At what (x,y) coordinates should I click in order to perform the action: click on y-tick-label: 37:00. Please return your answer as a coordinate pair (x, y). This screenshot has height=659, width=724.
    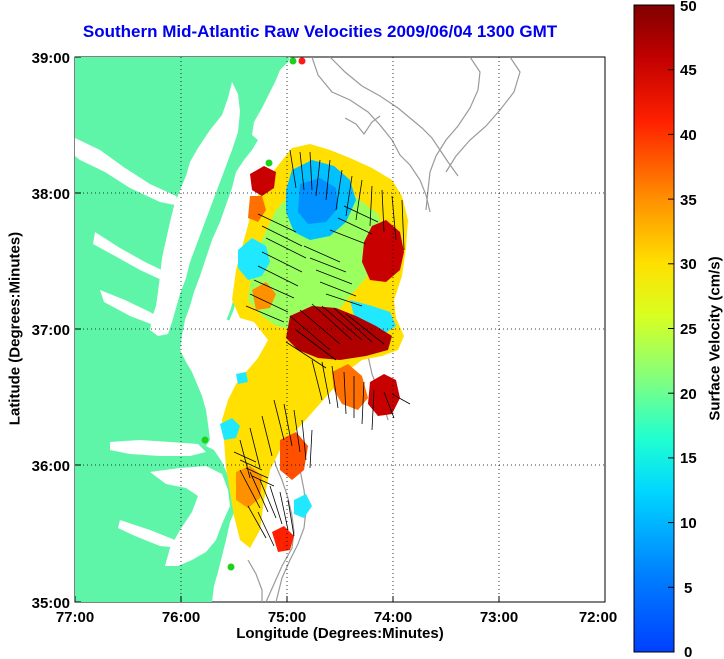
    Looking at the image, I should click on (51, 330).